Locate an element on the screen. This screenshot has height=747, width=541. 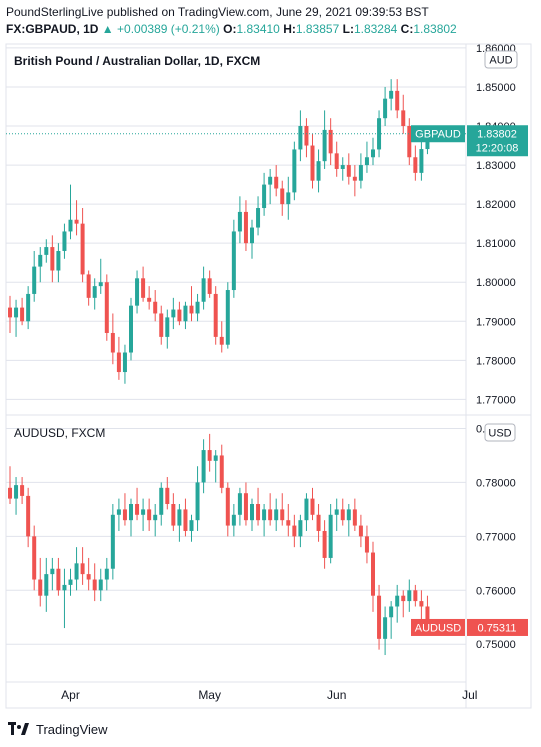
gbpaud-price-tick: 1.78000 is located at coordinates (496, 361).